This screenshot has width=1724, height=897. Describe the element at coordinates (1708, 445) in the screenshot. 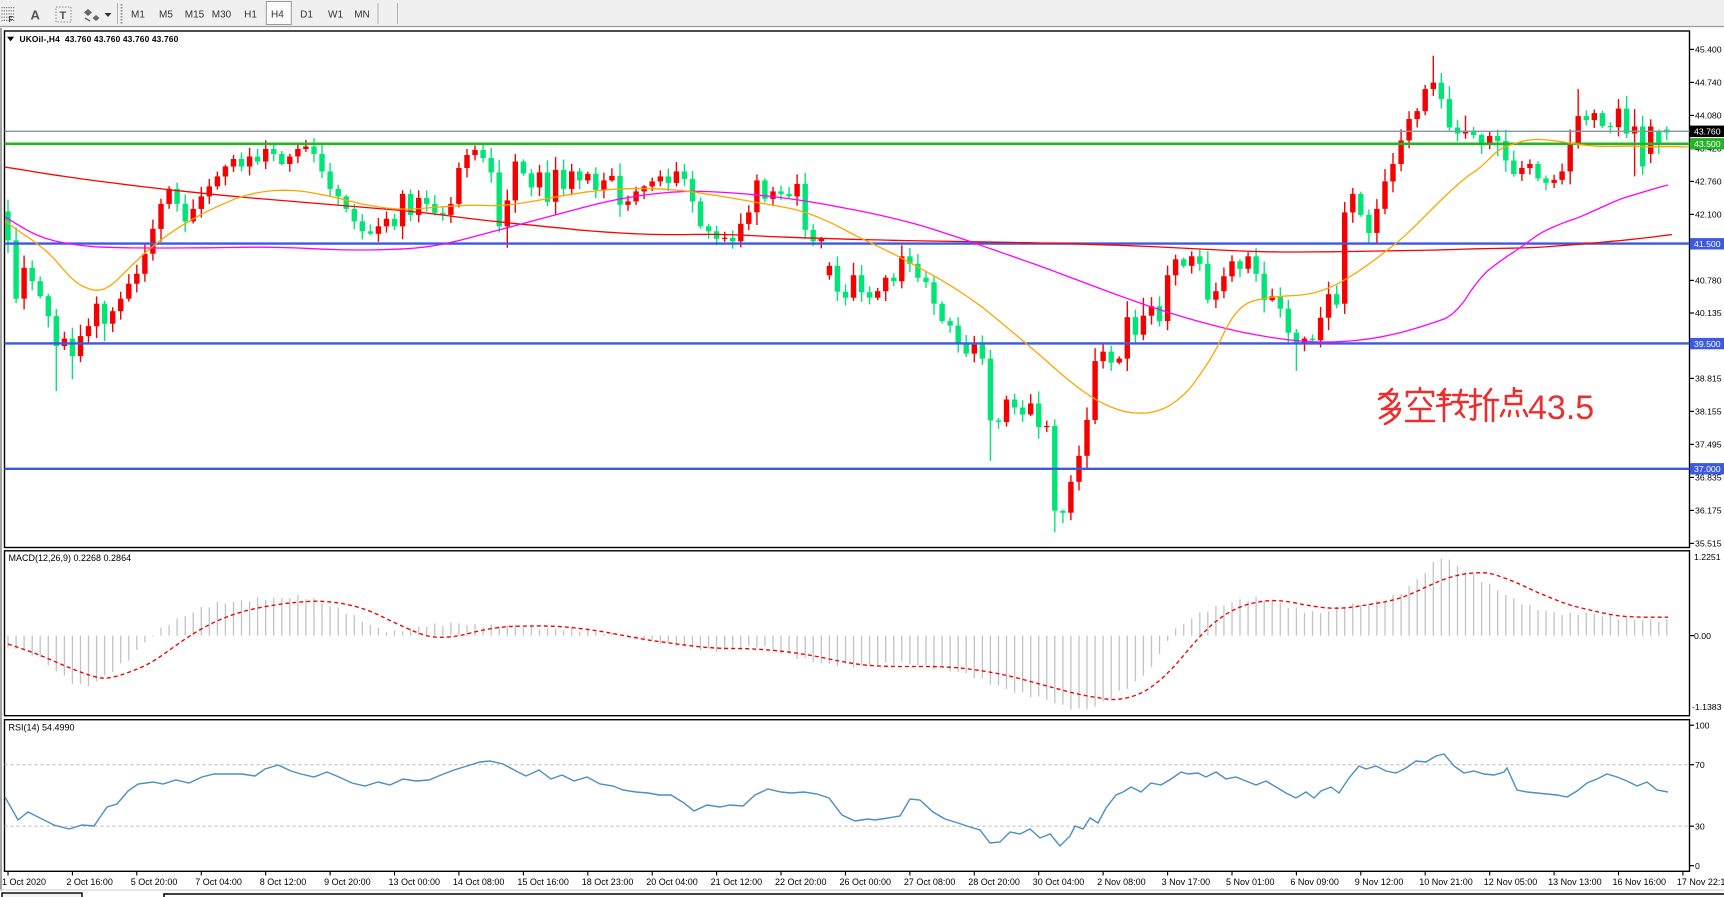

I see `svg-text: 37.495` at that location.